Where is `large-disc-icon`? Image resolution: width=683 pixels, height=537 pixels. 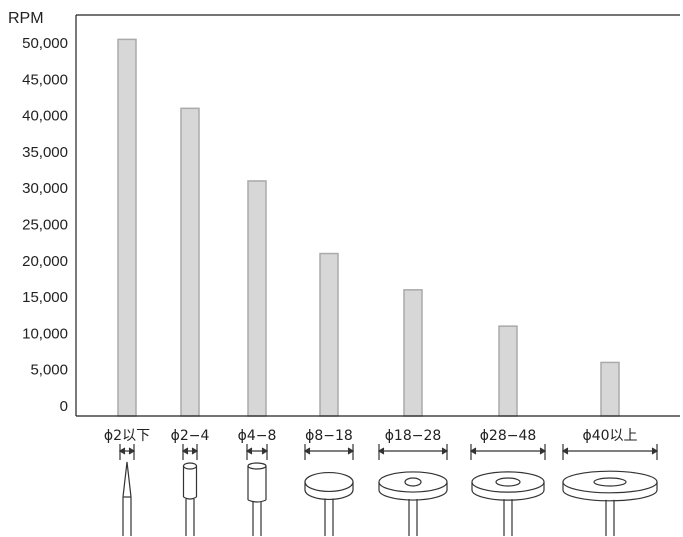 large-disc-icon is located at coordinates (610, 490).